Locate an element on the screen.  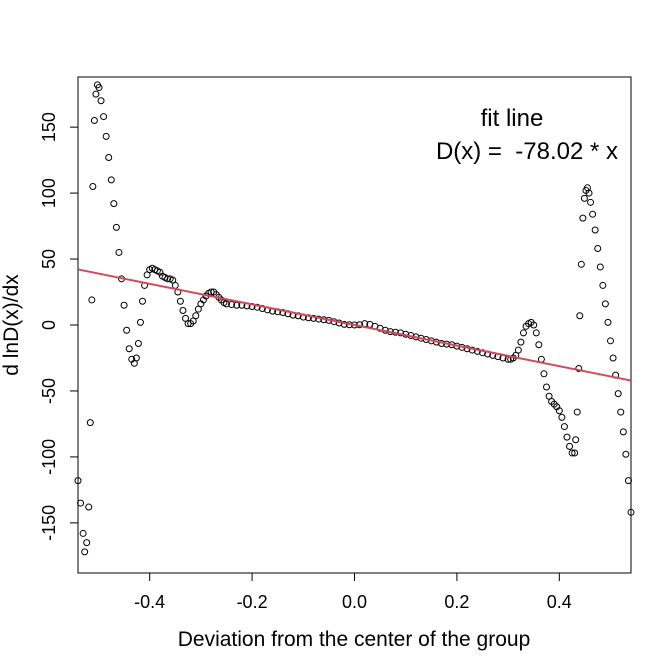
fit-annotation-formula: D(x) = -78.02 * x is located at coordinates (527, 151).